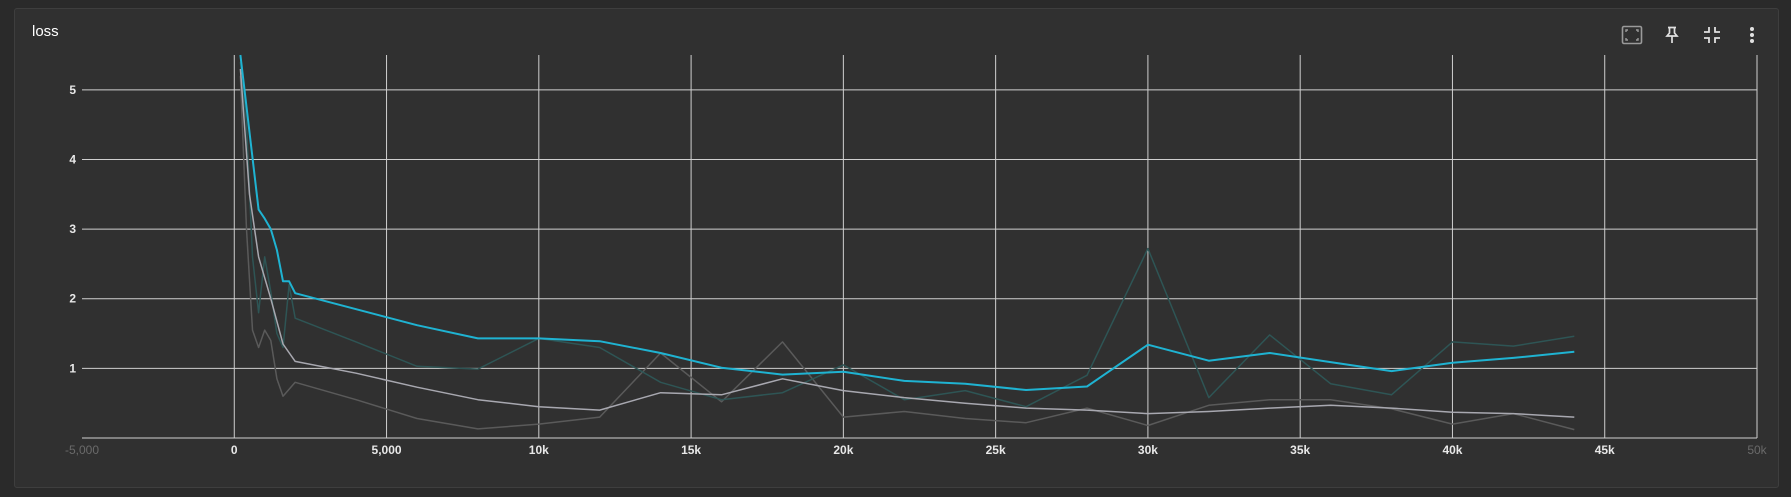  What do you see at coordinates (72, 229) in the screenshot?
I see `y-tick-label: 3` at bounding box center [72, 229].